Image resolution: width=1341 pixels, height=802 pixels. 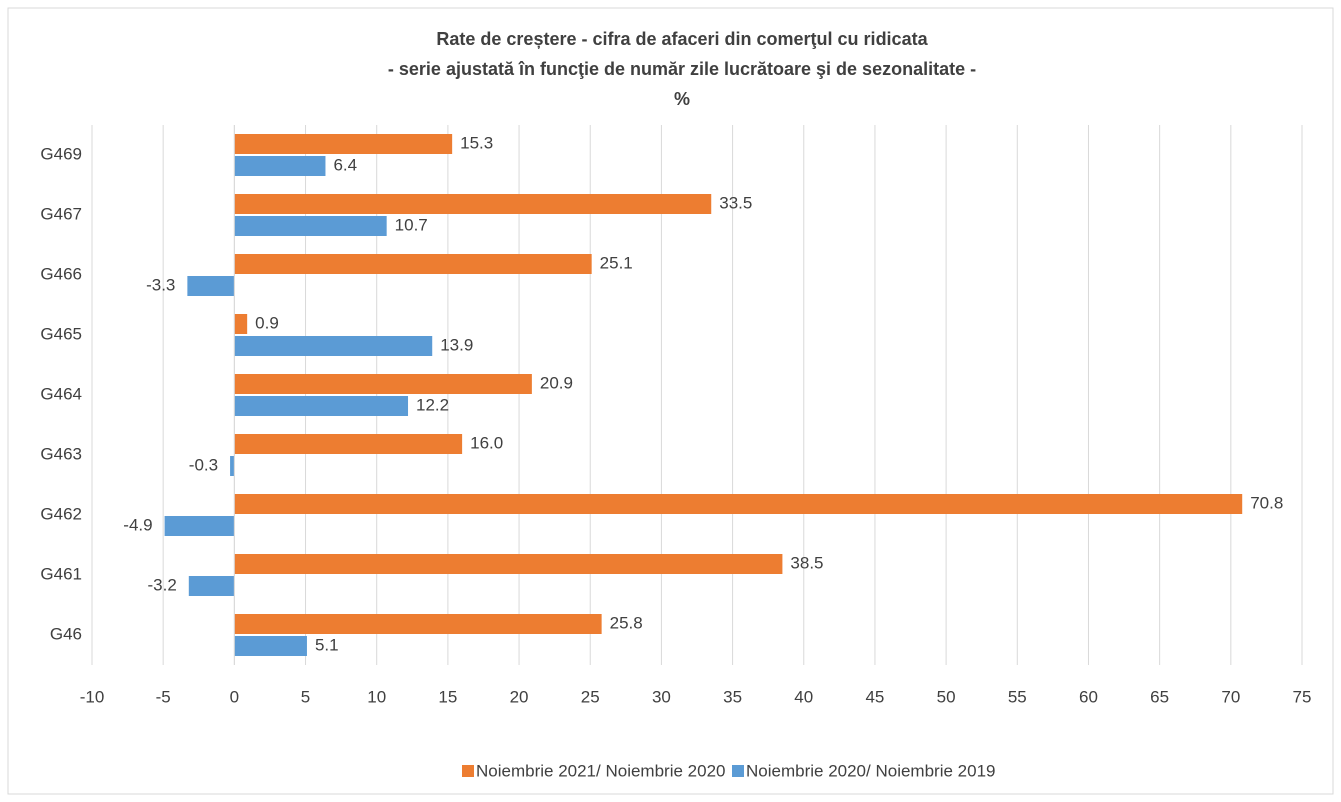 What do you see at coordinates (519, 696) in the screenshot?
I see `x-tick-label: 20` at bounding box center [519, 696].